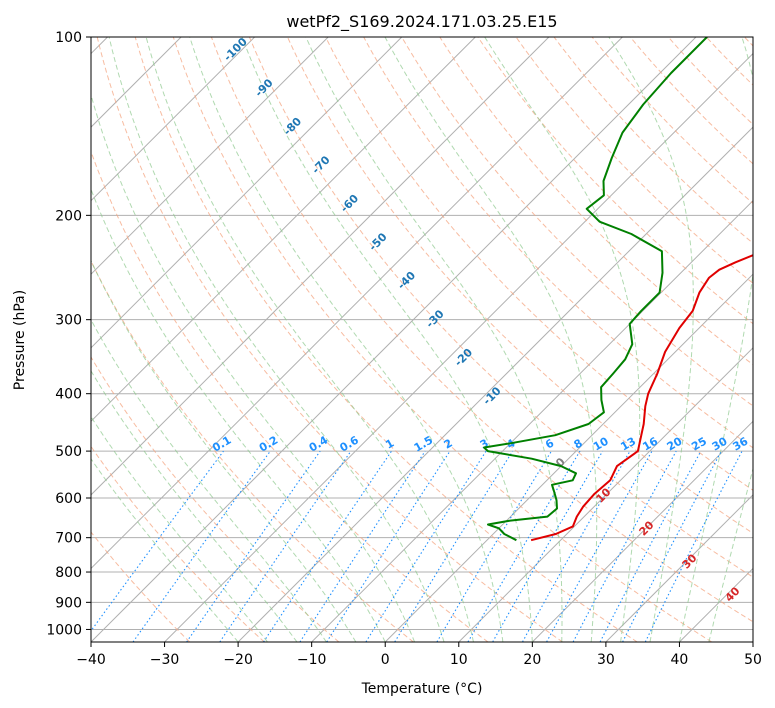 The width and height of the screenshot is (775, 708). What do you see at coordinates (680, 660) in the screenshot?
I see `x-tick-label: 40` at bounding box center [680, 660].